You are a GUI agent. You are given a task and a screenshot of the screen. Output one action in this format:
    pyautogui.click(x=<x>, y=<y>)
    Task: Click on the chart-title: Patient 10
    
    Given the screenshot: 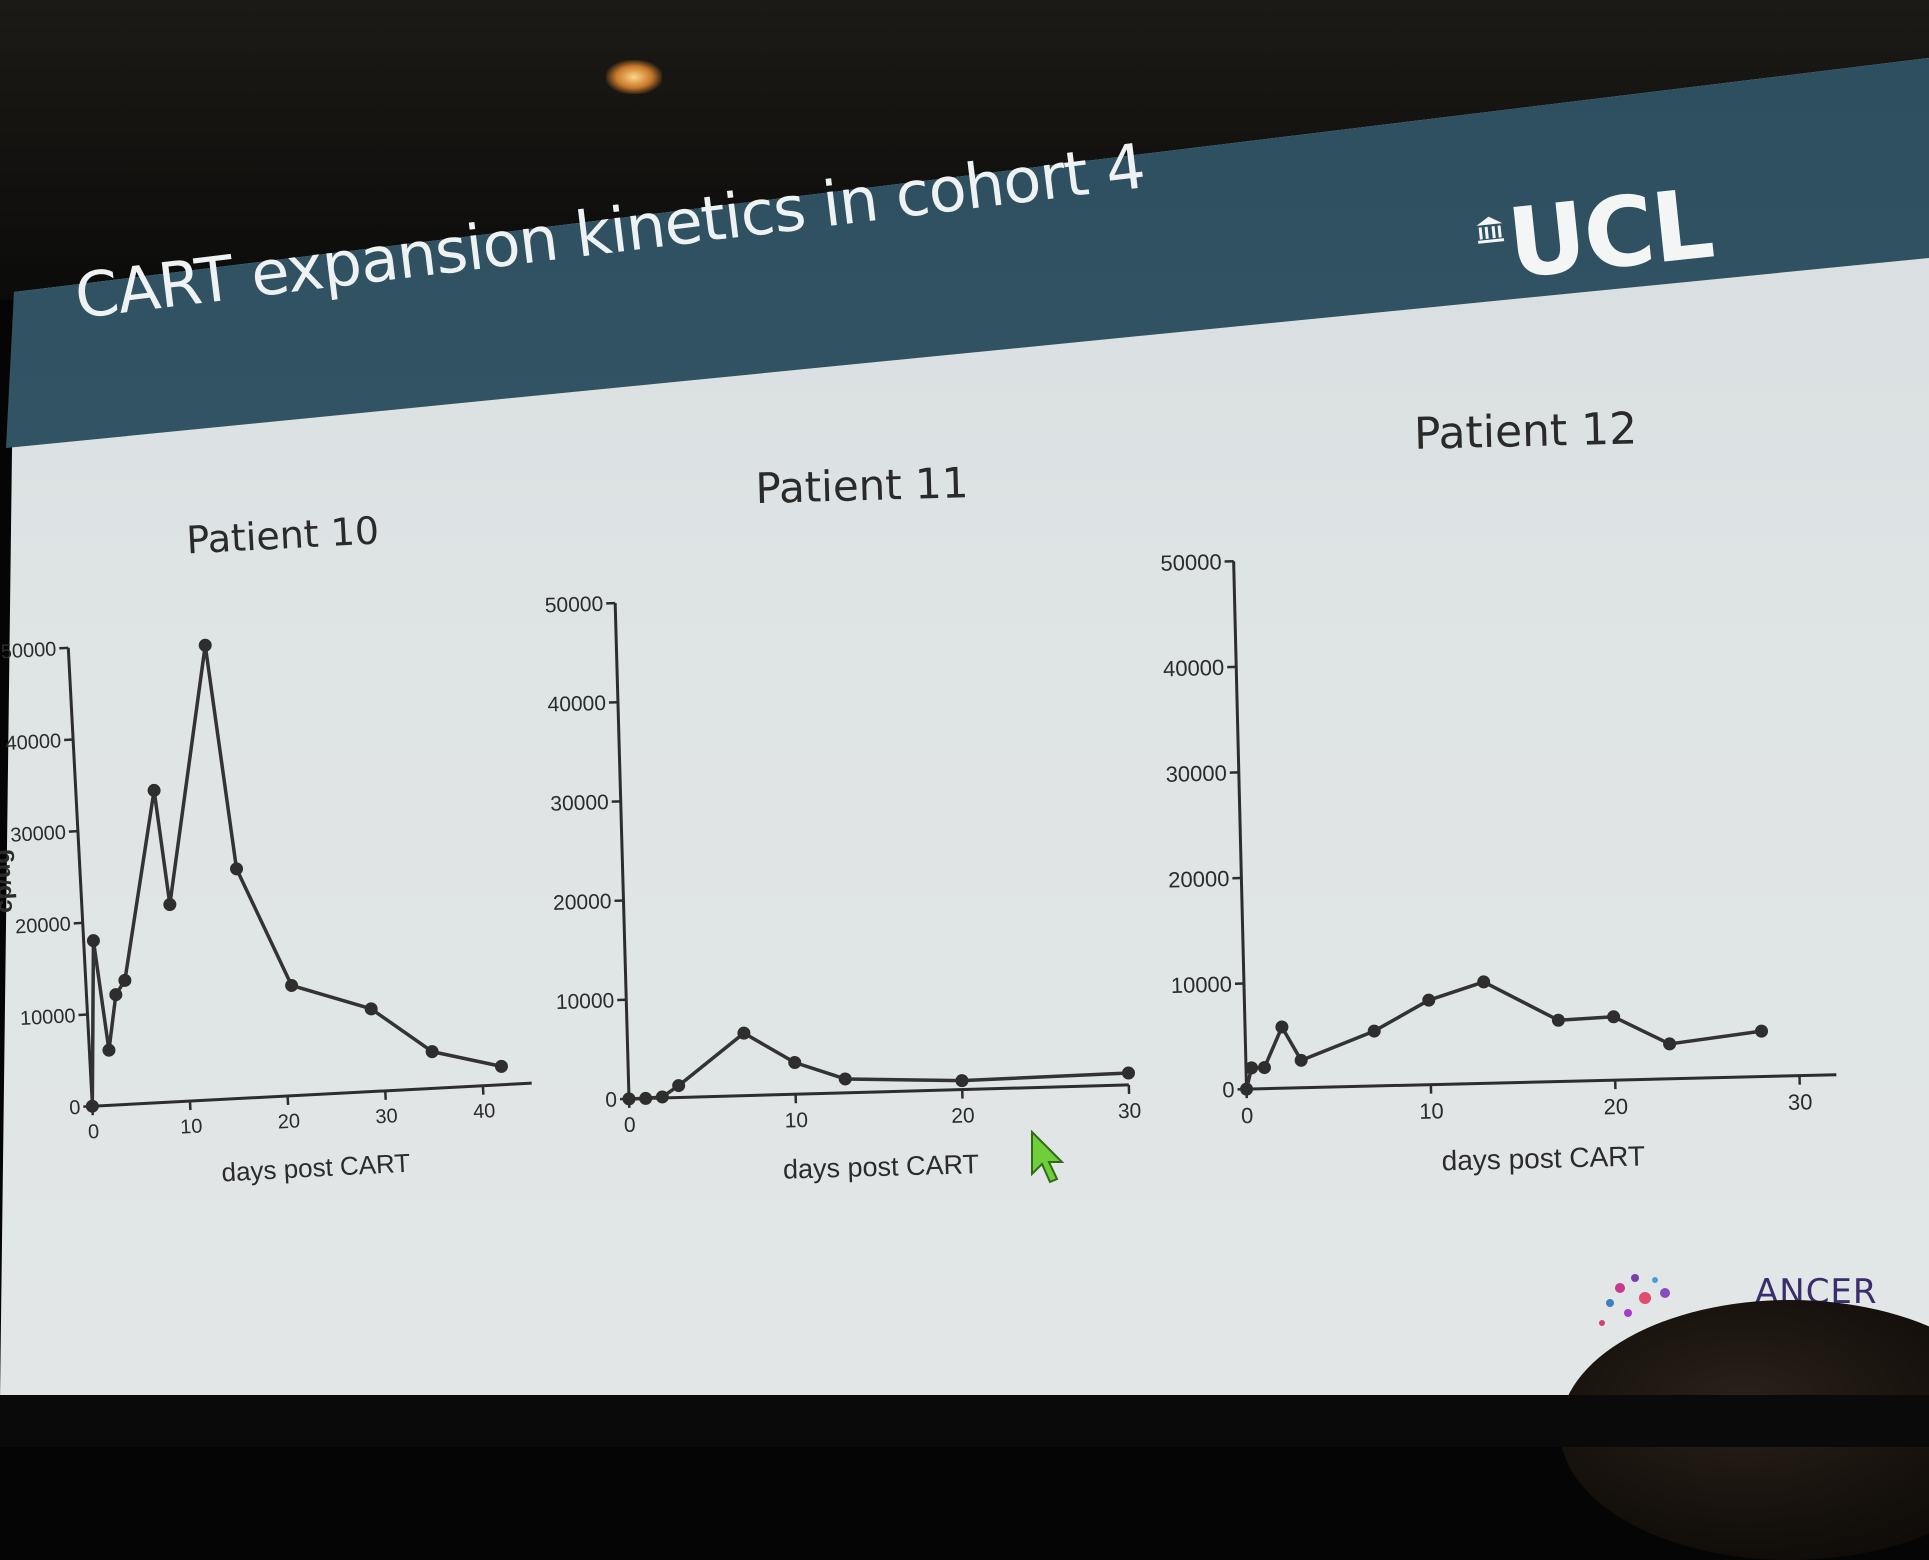 What is the action you would take?
    pyautogui.click(x=282, y=535)
    